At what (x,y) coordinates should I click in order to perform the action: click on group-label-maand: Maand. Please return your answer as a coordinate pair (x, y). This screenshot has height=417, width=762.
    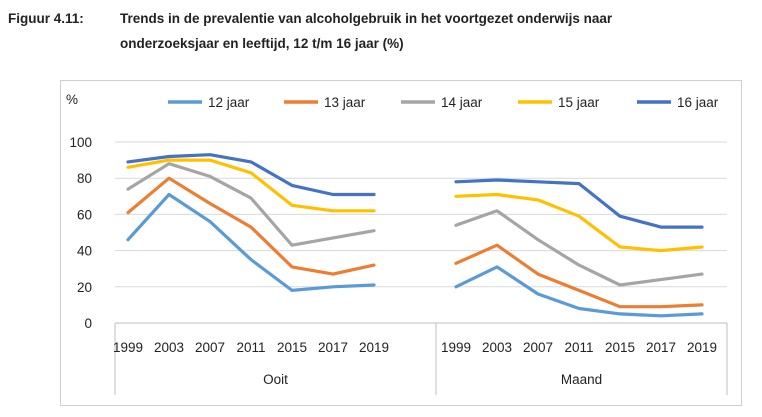
    Looking at the image, I should click on (581, 379).